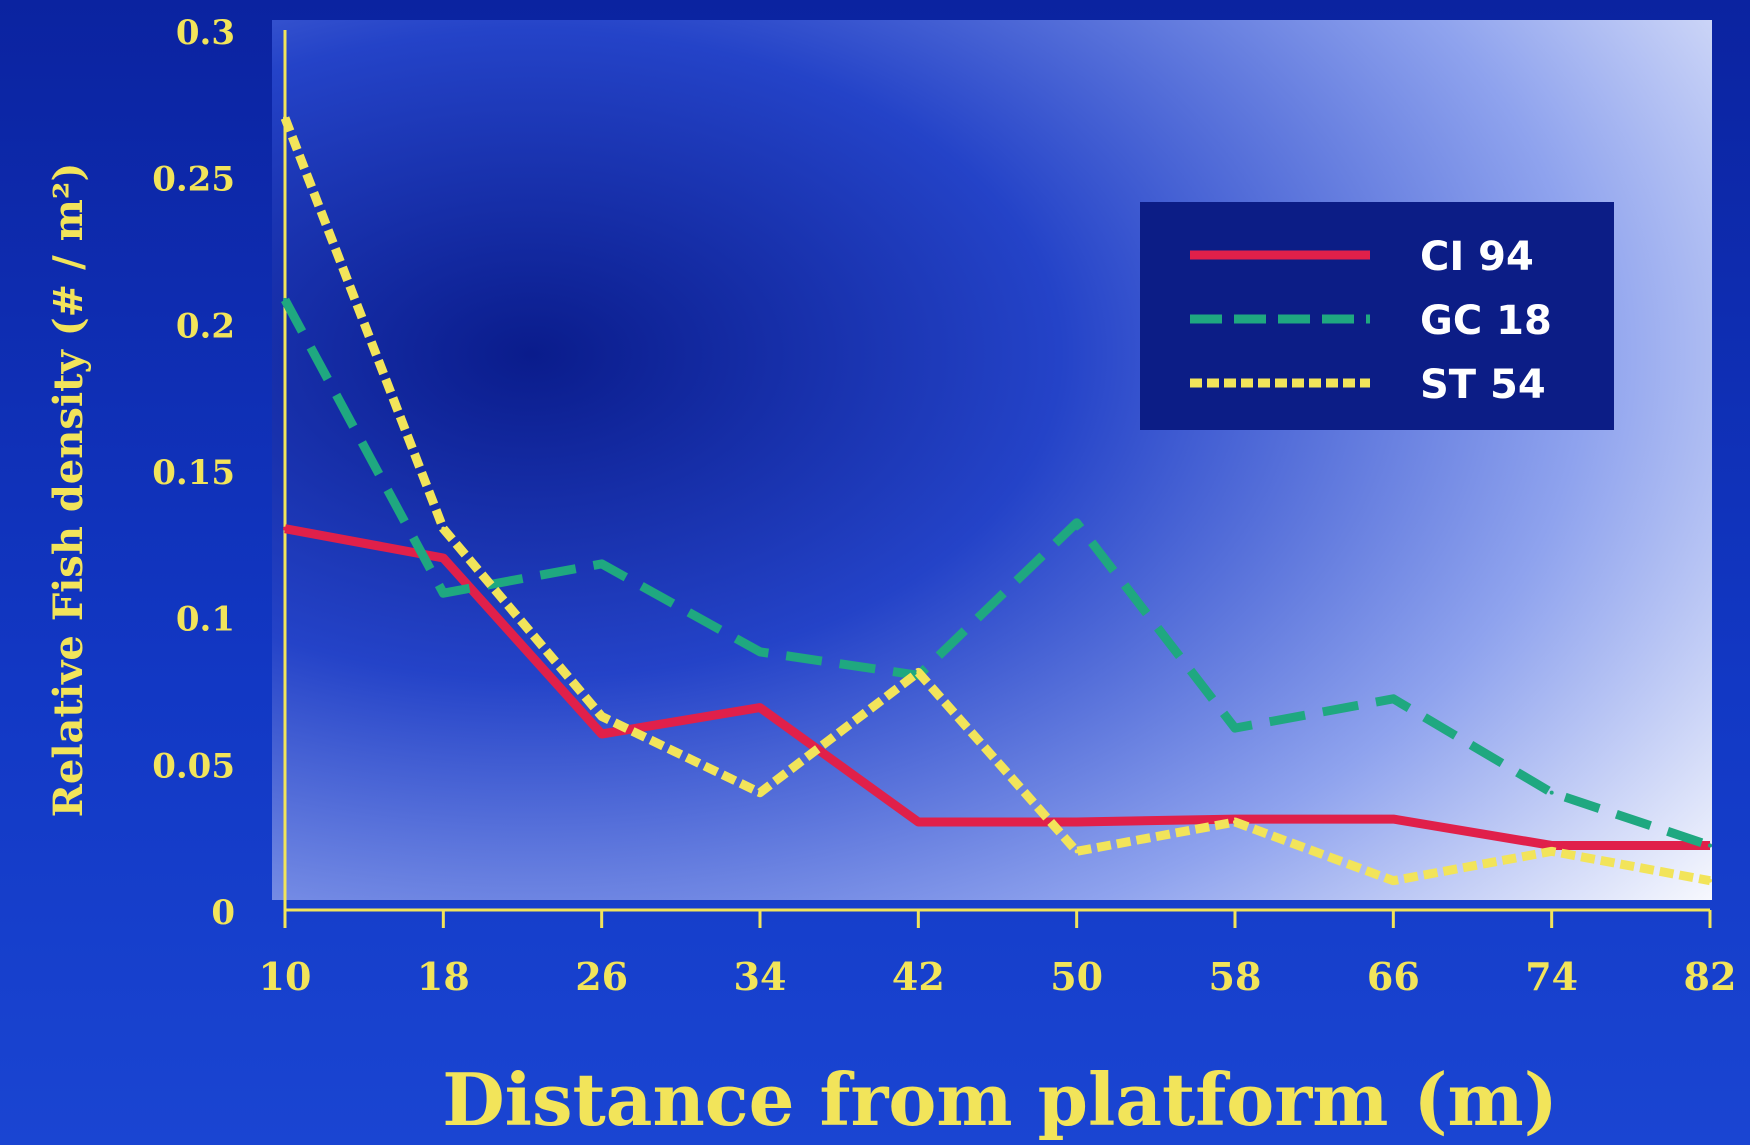  Describe the element at coordinates (223, 913) in the screenshot. I see `y-tick-label: 0` at that location.